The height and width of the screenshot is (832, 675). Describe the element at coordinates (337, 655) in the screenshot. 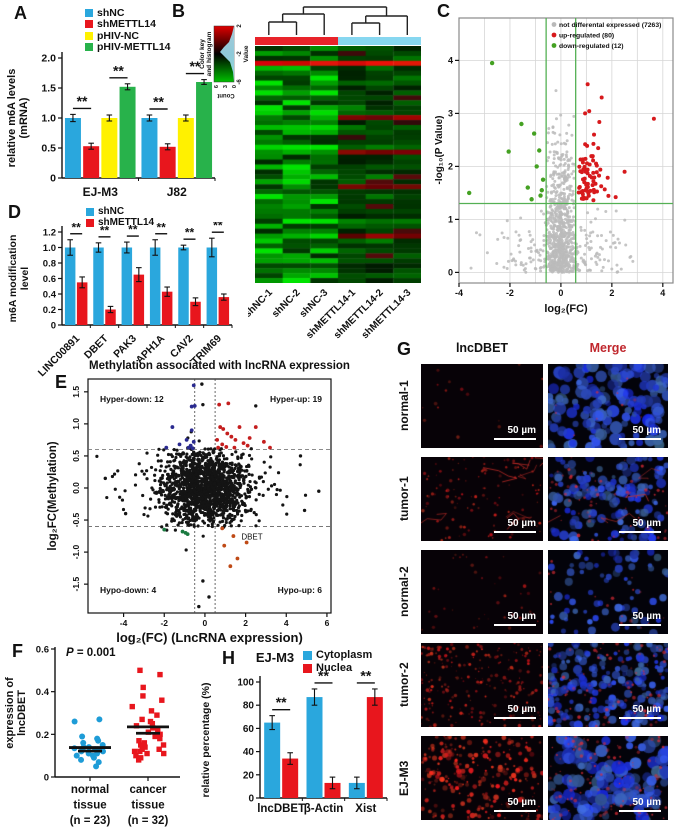

I see `legend-item: Cytoplasm` at that location.